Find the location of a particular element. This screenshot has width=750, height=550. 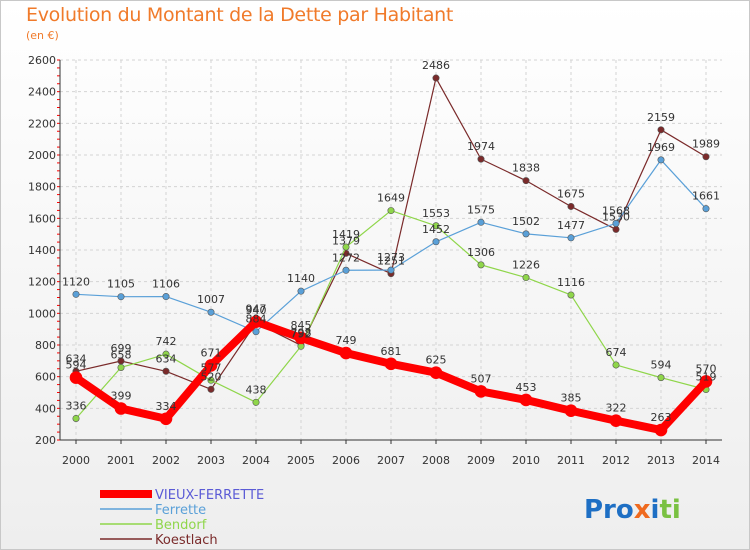

data-label: 1105 is located at coordinates (121, 284).